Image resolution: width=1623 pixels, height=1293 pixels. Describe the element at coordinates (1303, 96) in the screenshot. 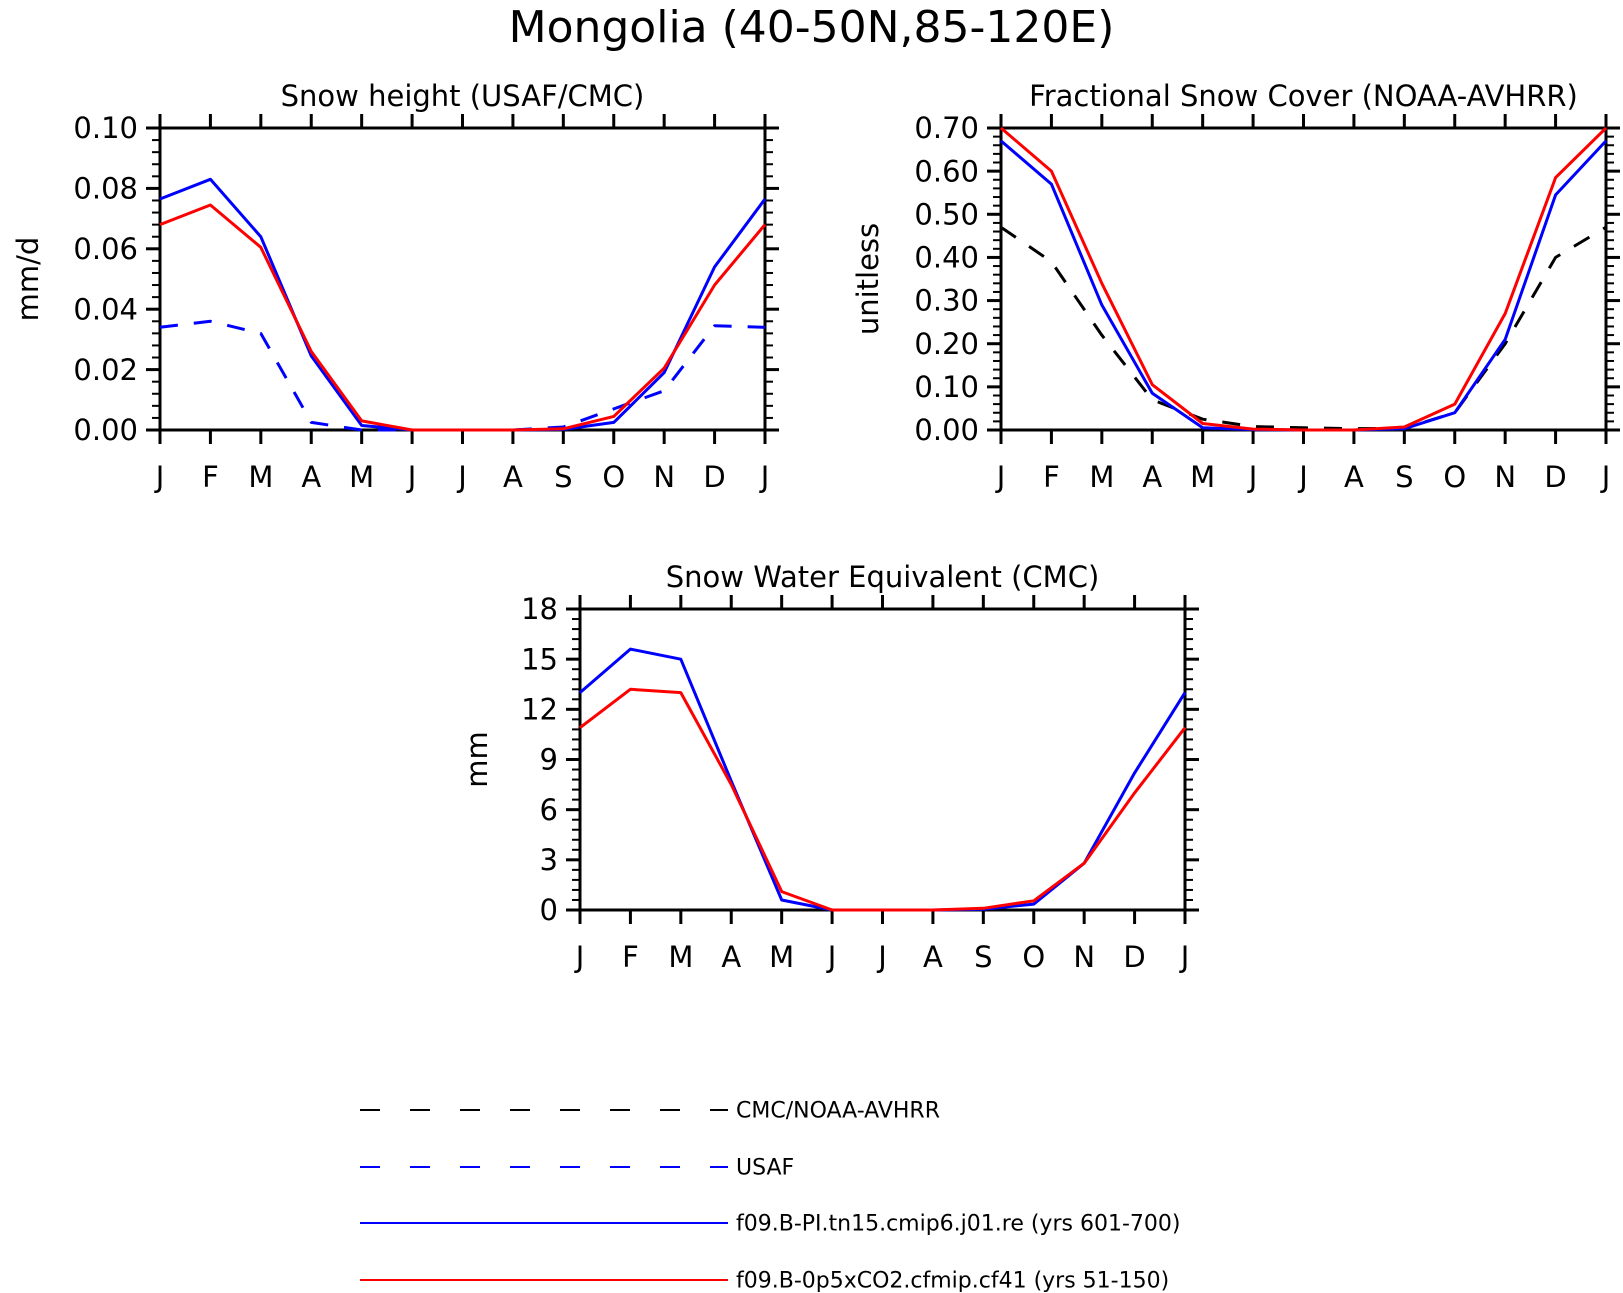

I see `chart-title: Fractional Snow Cover (NOAA-AVHRR)` at that location.